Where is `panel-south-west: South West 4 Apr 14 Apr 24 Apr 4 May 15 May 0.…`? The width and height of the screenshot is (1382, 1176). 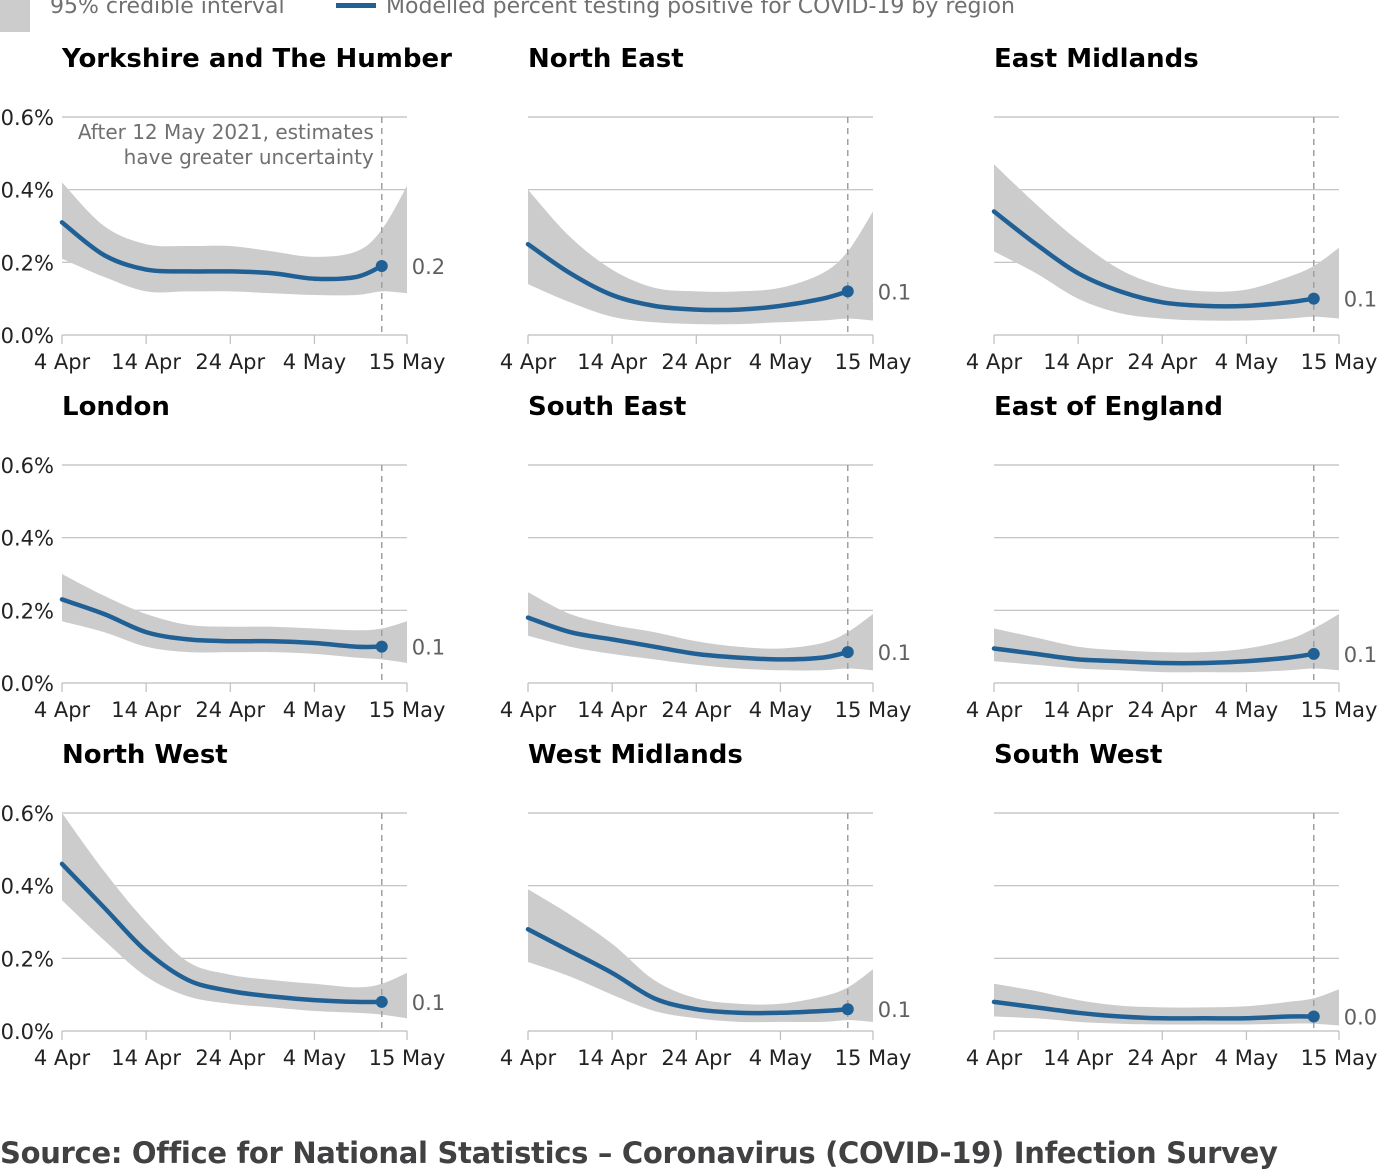 panel-south-west: South West 4 Apr 14 Apr 24 Apr 4 May 15 May 0.… is located at coordinates (1172, 905).